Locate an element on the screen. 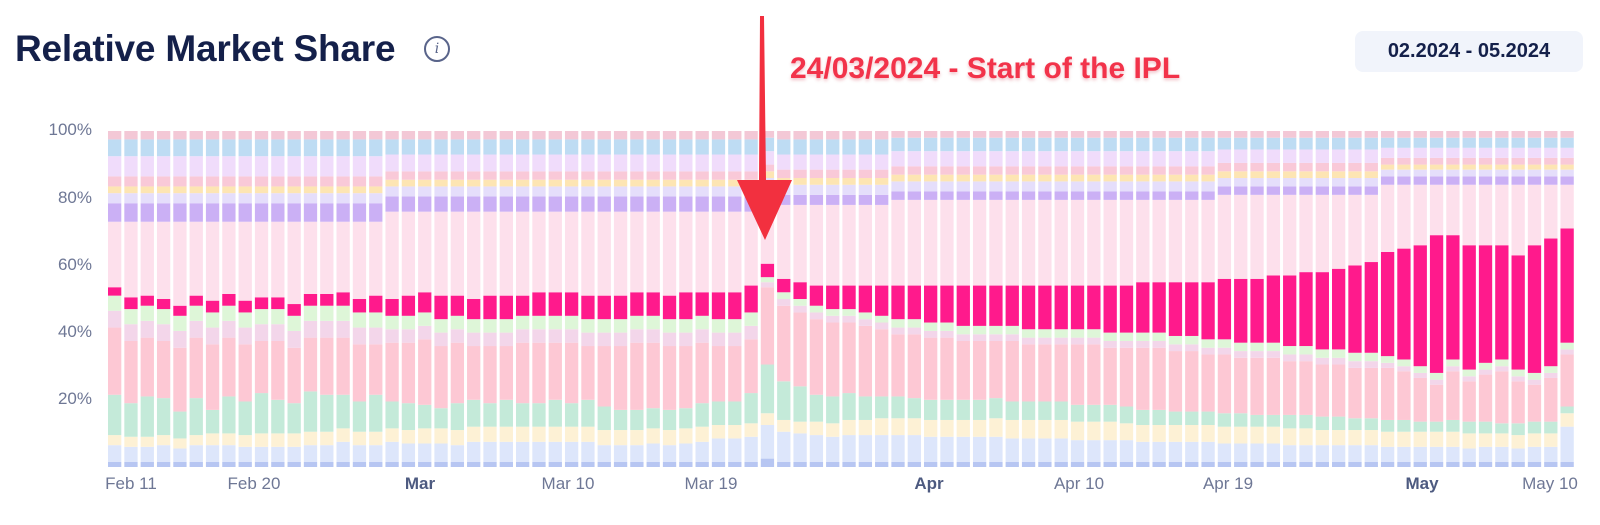  info-circle-icon: i is located at coordinates (437, 49).